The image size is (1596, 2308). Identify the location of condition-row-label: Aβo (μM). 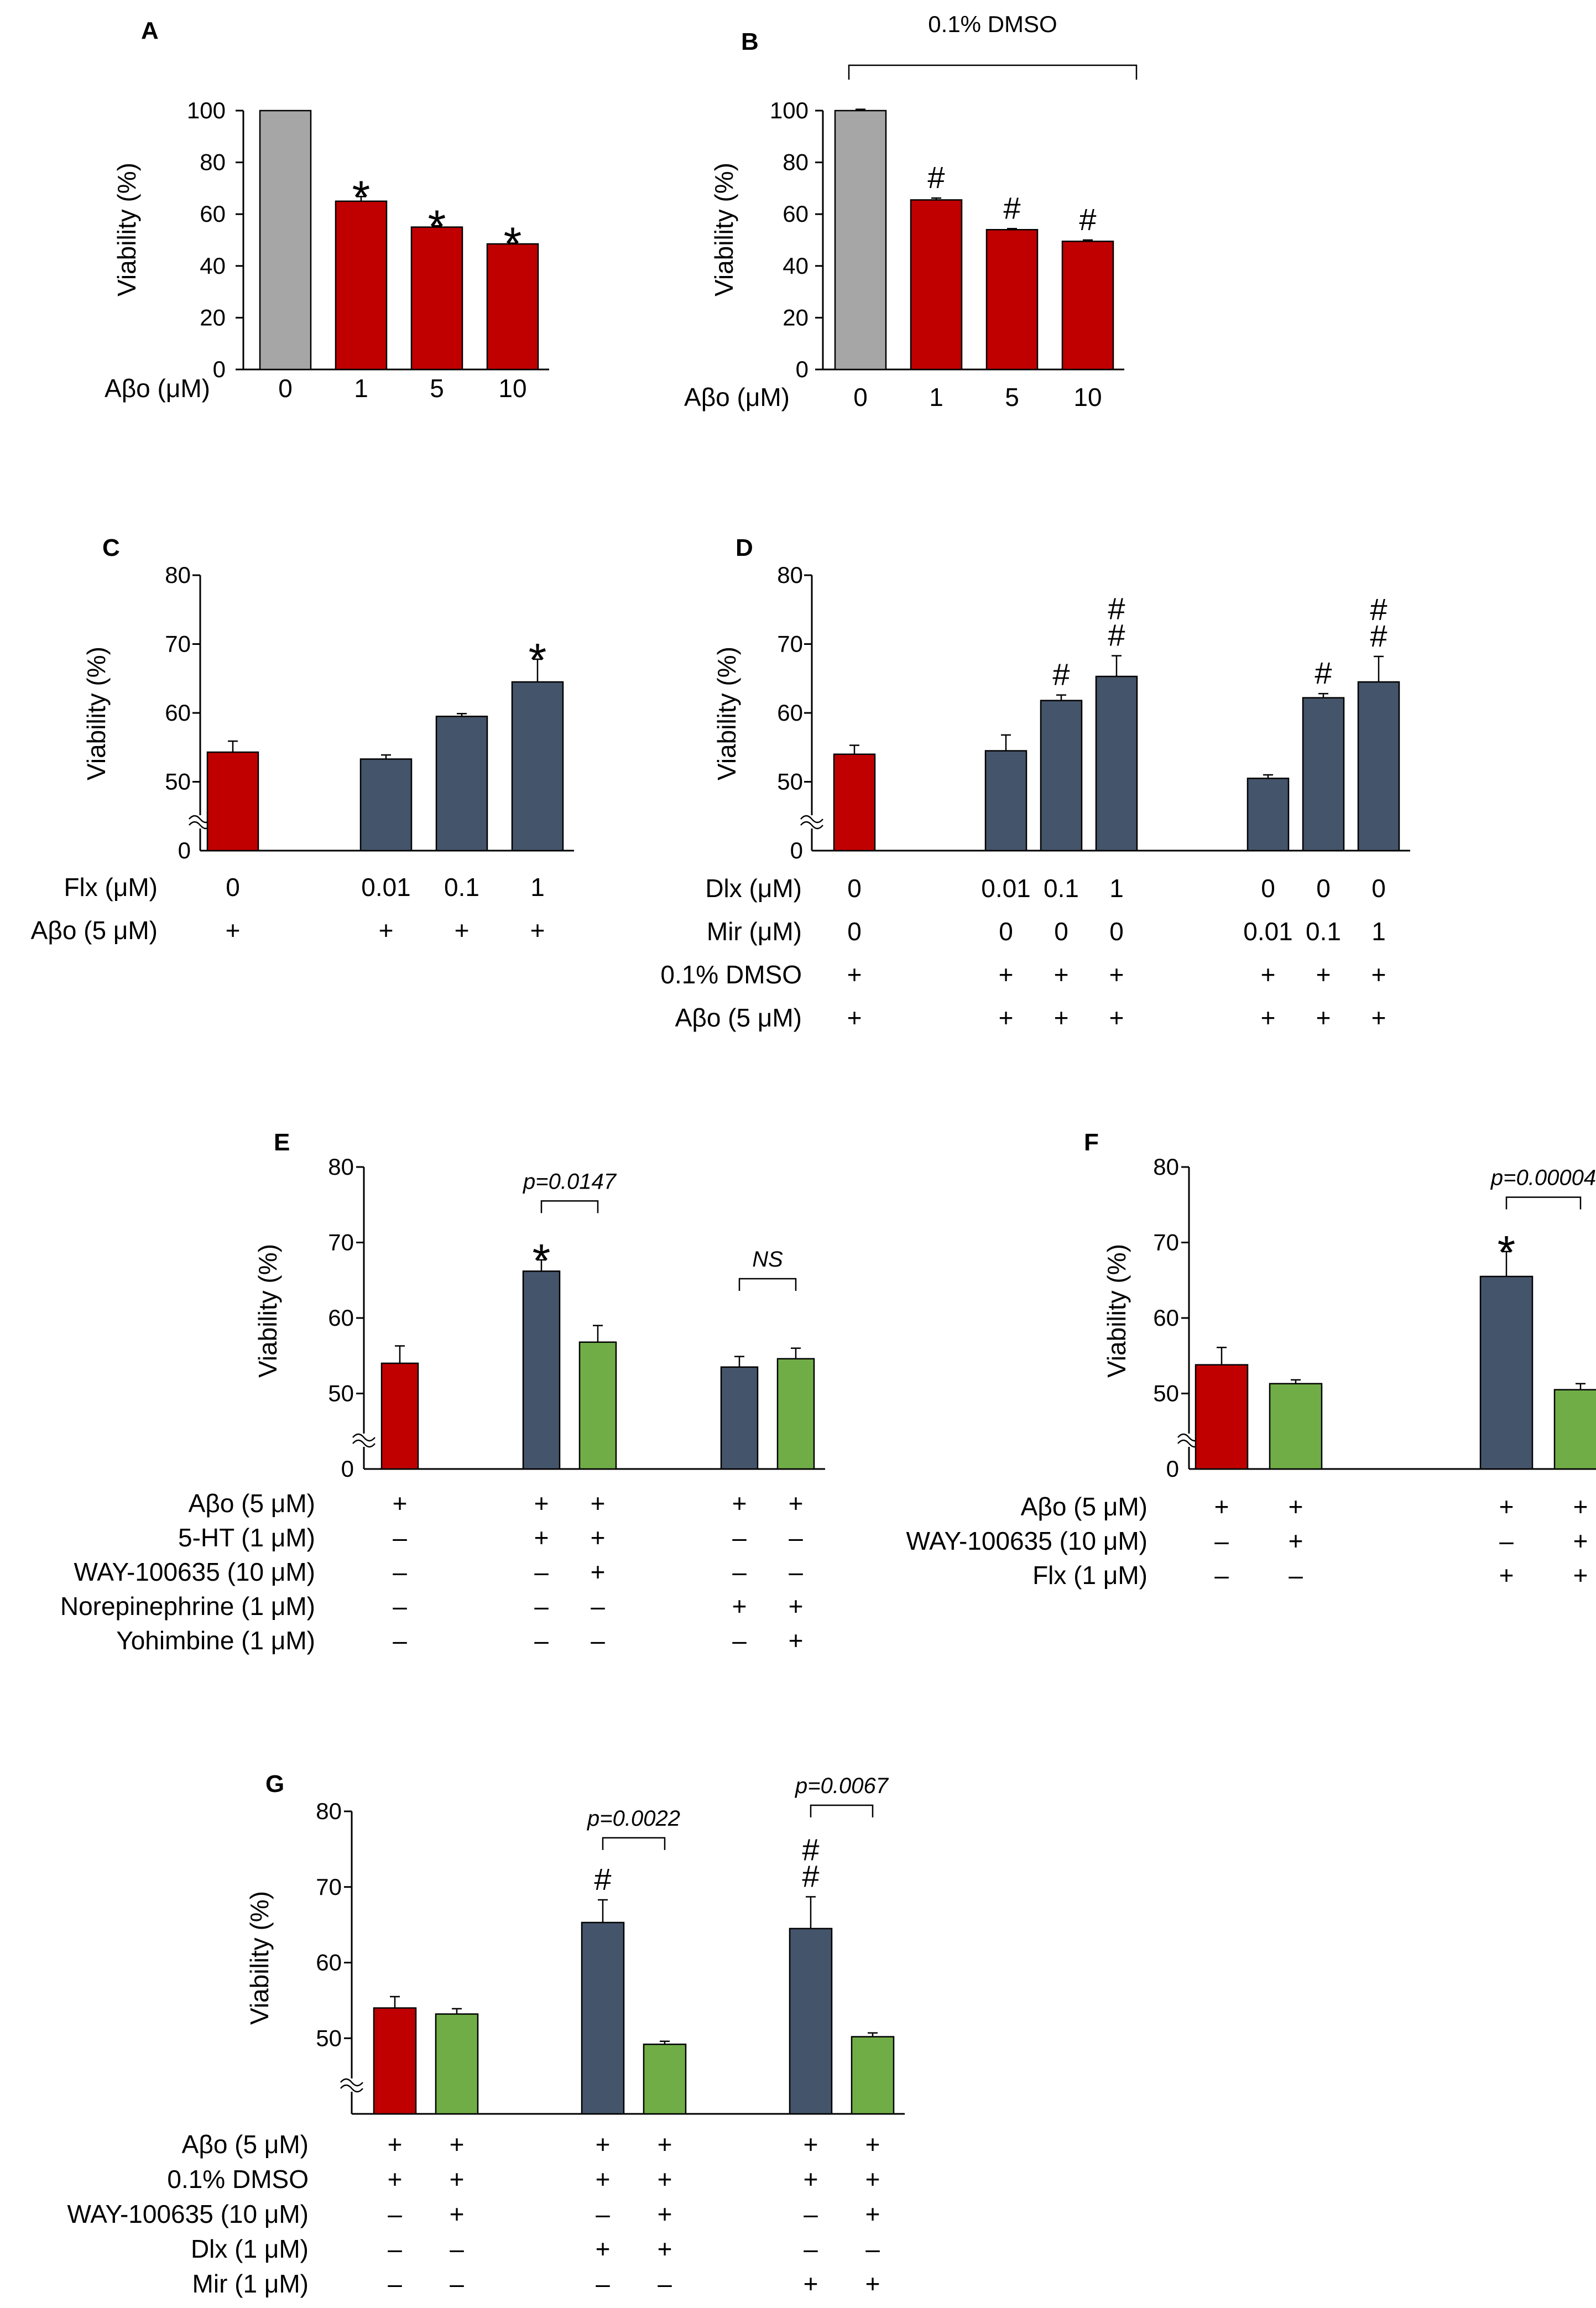
(737, 397).